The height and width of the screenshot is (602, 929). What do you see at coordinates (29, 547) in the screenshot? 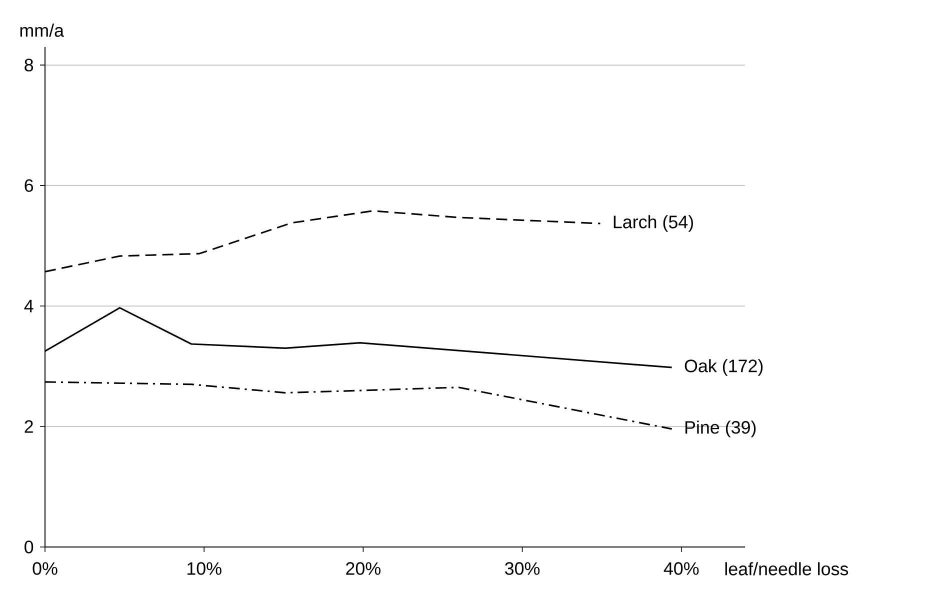
I see `y-tick-label: 0` at bounding box center [29, 547].